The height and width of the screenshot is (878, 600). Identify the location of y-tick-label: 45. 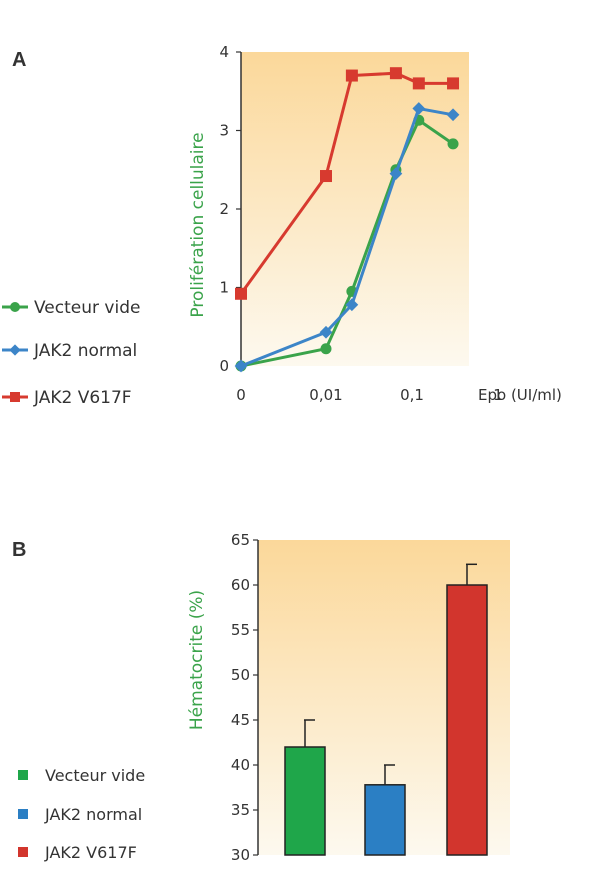
(240, 720).